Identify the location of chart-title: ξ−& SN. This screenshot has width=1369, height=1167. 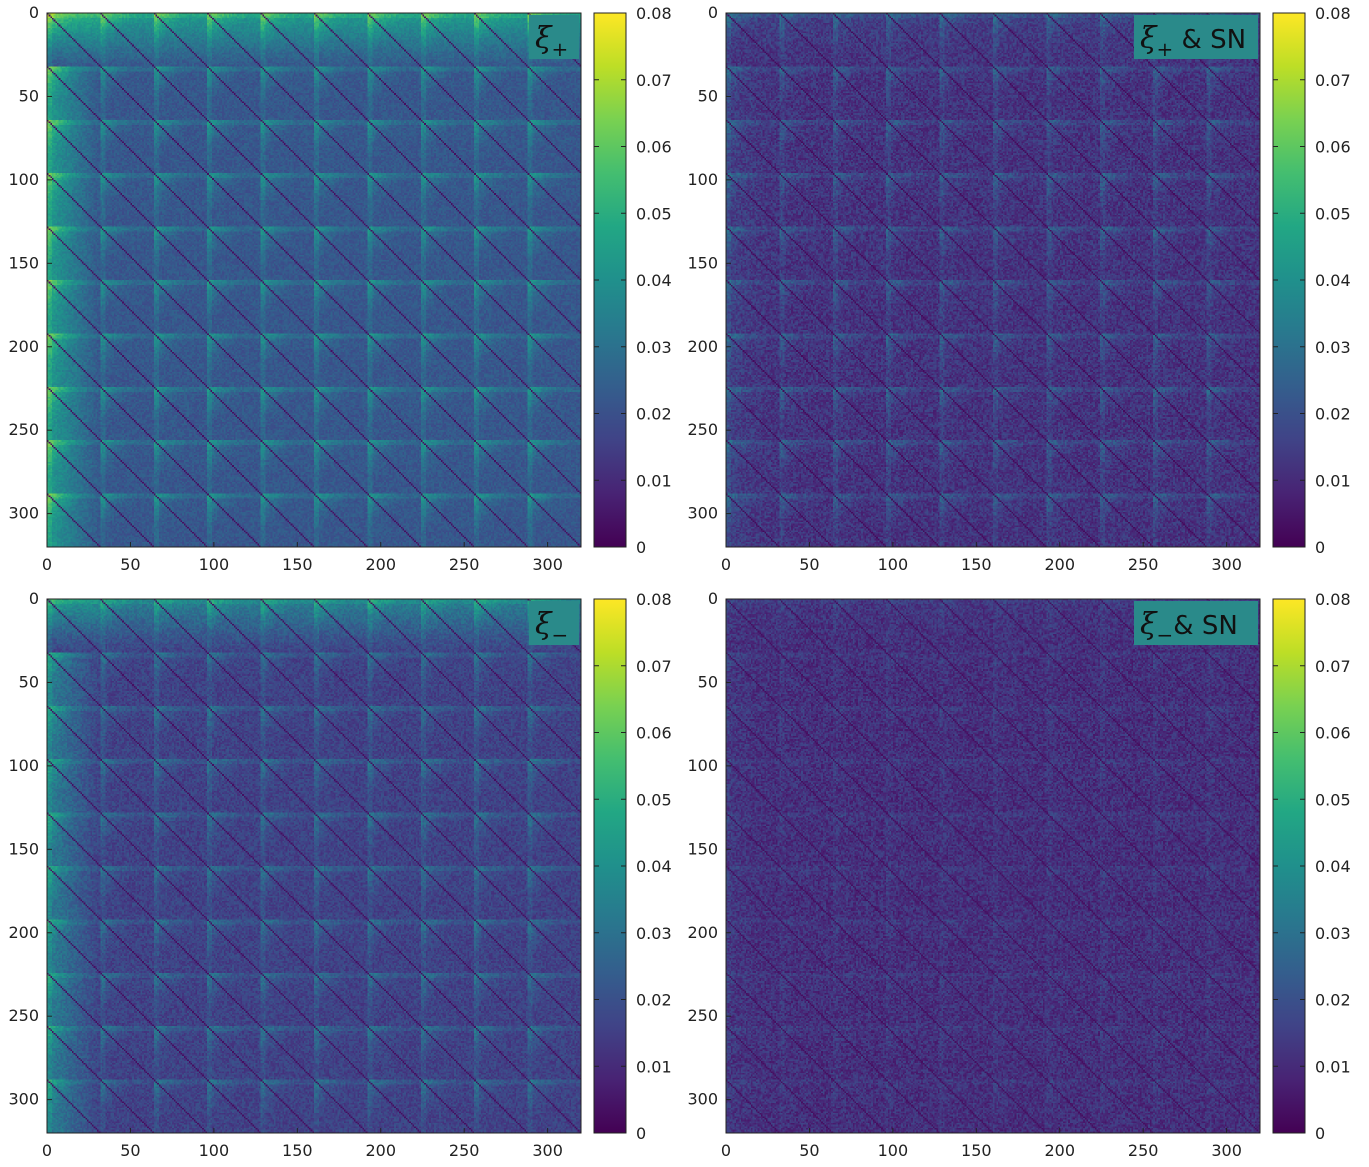
(1189, 627).